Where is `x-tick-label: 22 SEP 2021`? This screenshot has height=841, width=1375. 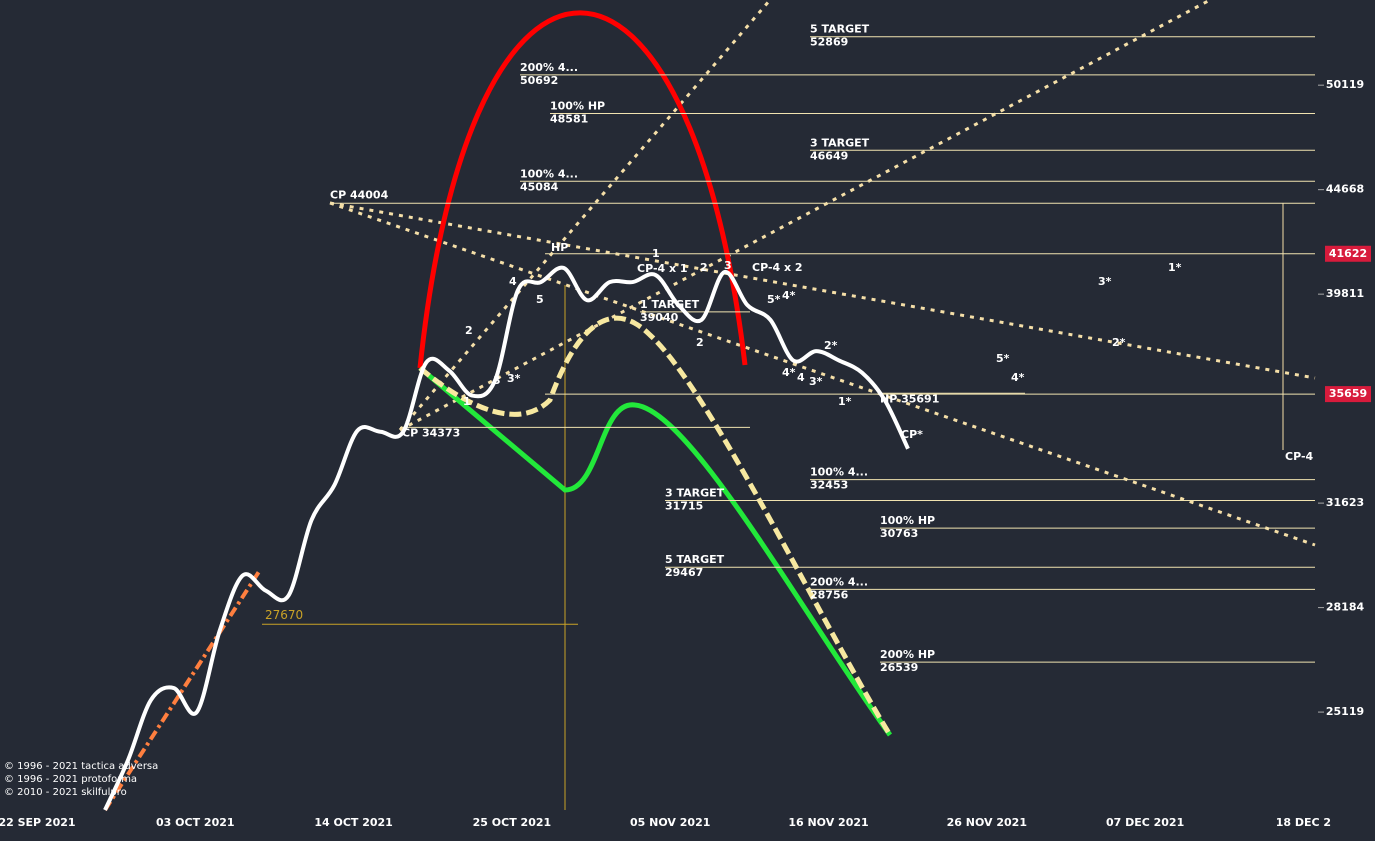
x-tick-label: 22 SEP 2021 is located at coordinates (38, 822).